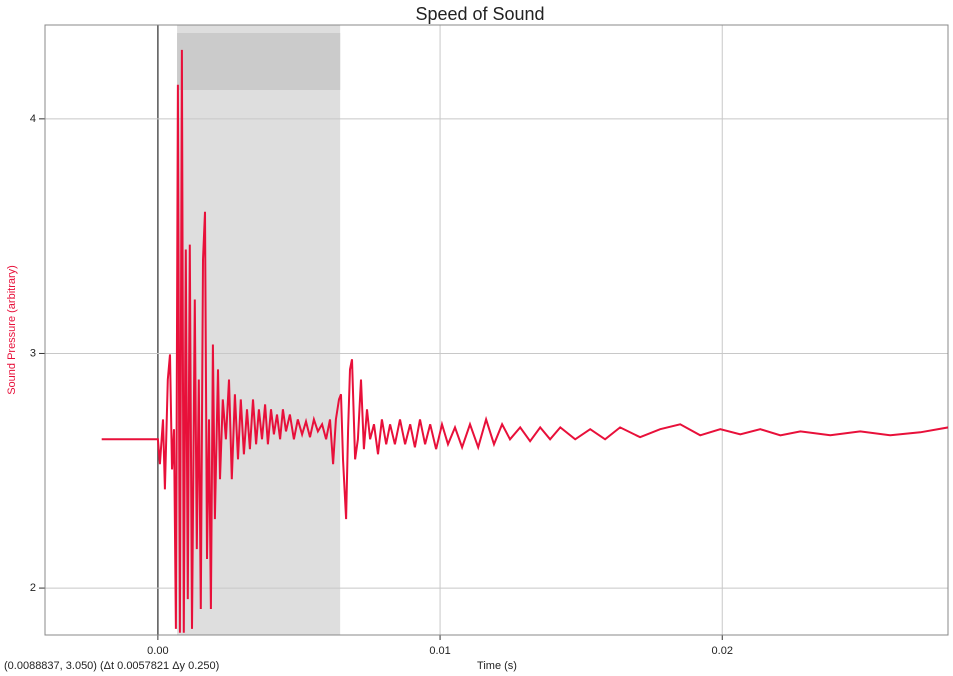  Describe the element at coordinates (722, 651) in the screenshot. I see `x-tick-label: 0.02` at that location.